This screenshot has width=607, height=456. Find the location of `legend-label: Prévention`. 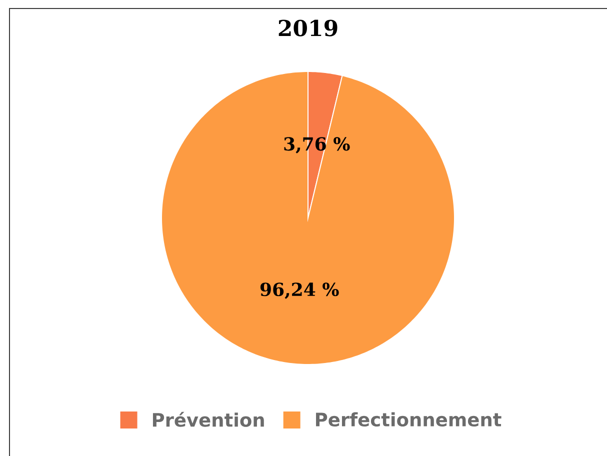

legend-label: Prévention is located at coordinates (208, 419).